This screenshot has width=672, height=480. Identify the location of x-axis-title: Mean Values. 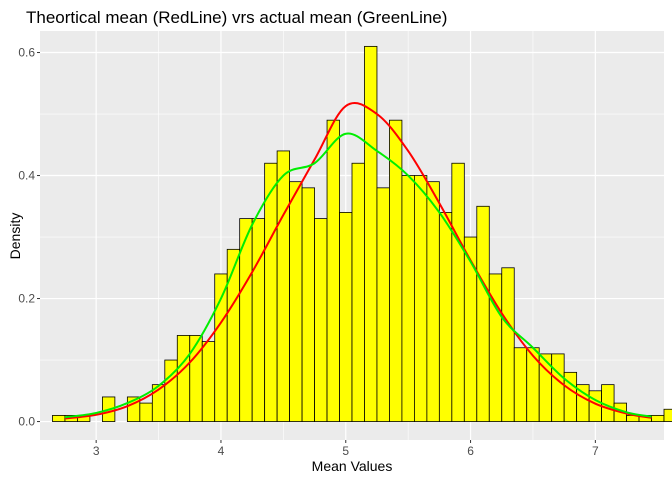
(352, 466).